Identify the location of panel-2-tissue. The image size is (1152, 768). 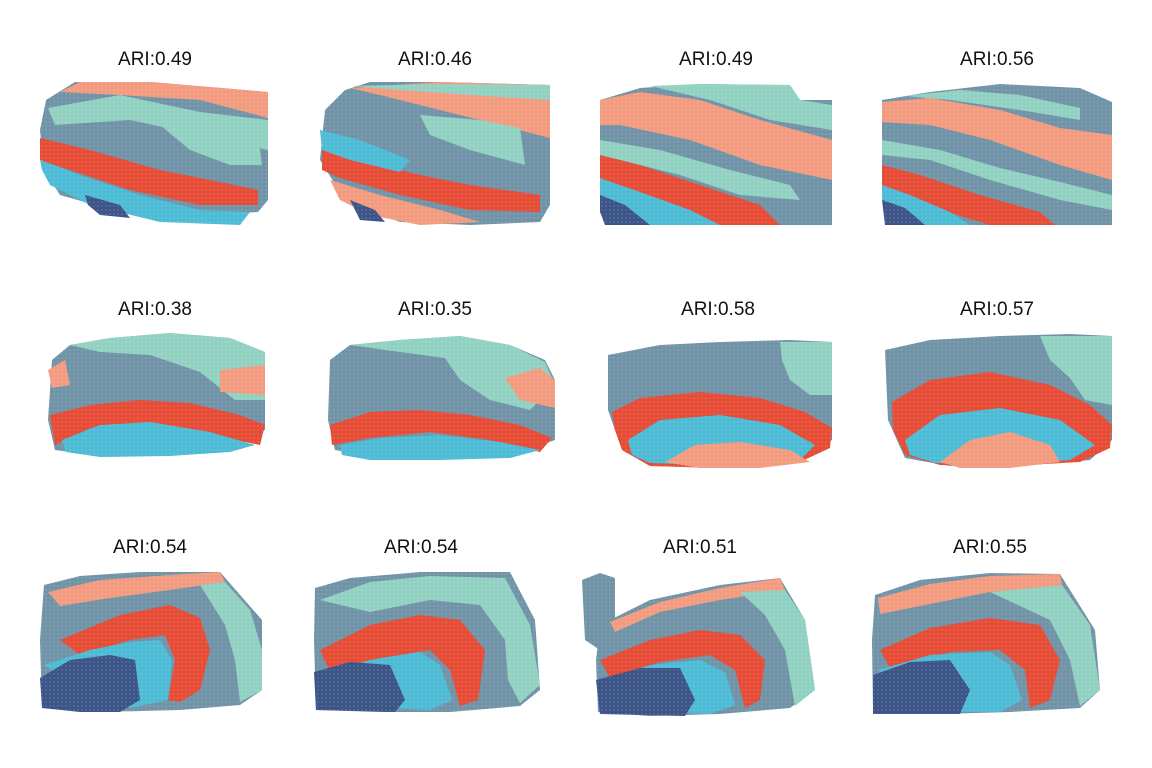
(436, 154).